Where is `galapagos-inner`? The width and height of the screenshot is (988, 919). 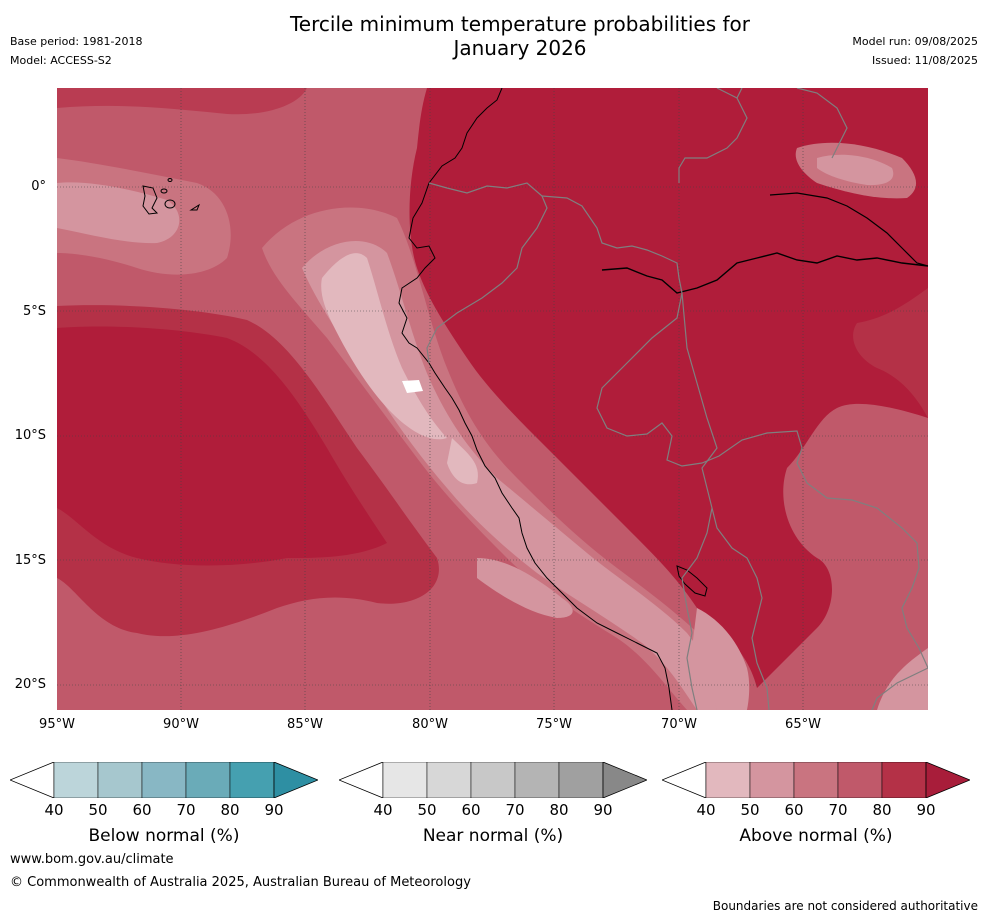 galapagos-inner is located at coordinates (118, 213).